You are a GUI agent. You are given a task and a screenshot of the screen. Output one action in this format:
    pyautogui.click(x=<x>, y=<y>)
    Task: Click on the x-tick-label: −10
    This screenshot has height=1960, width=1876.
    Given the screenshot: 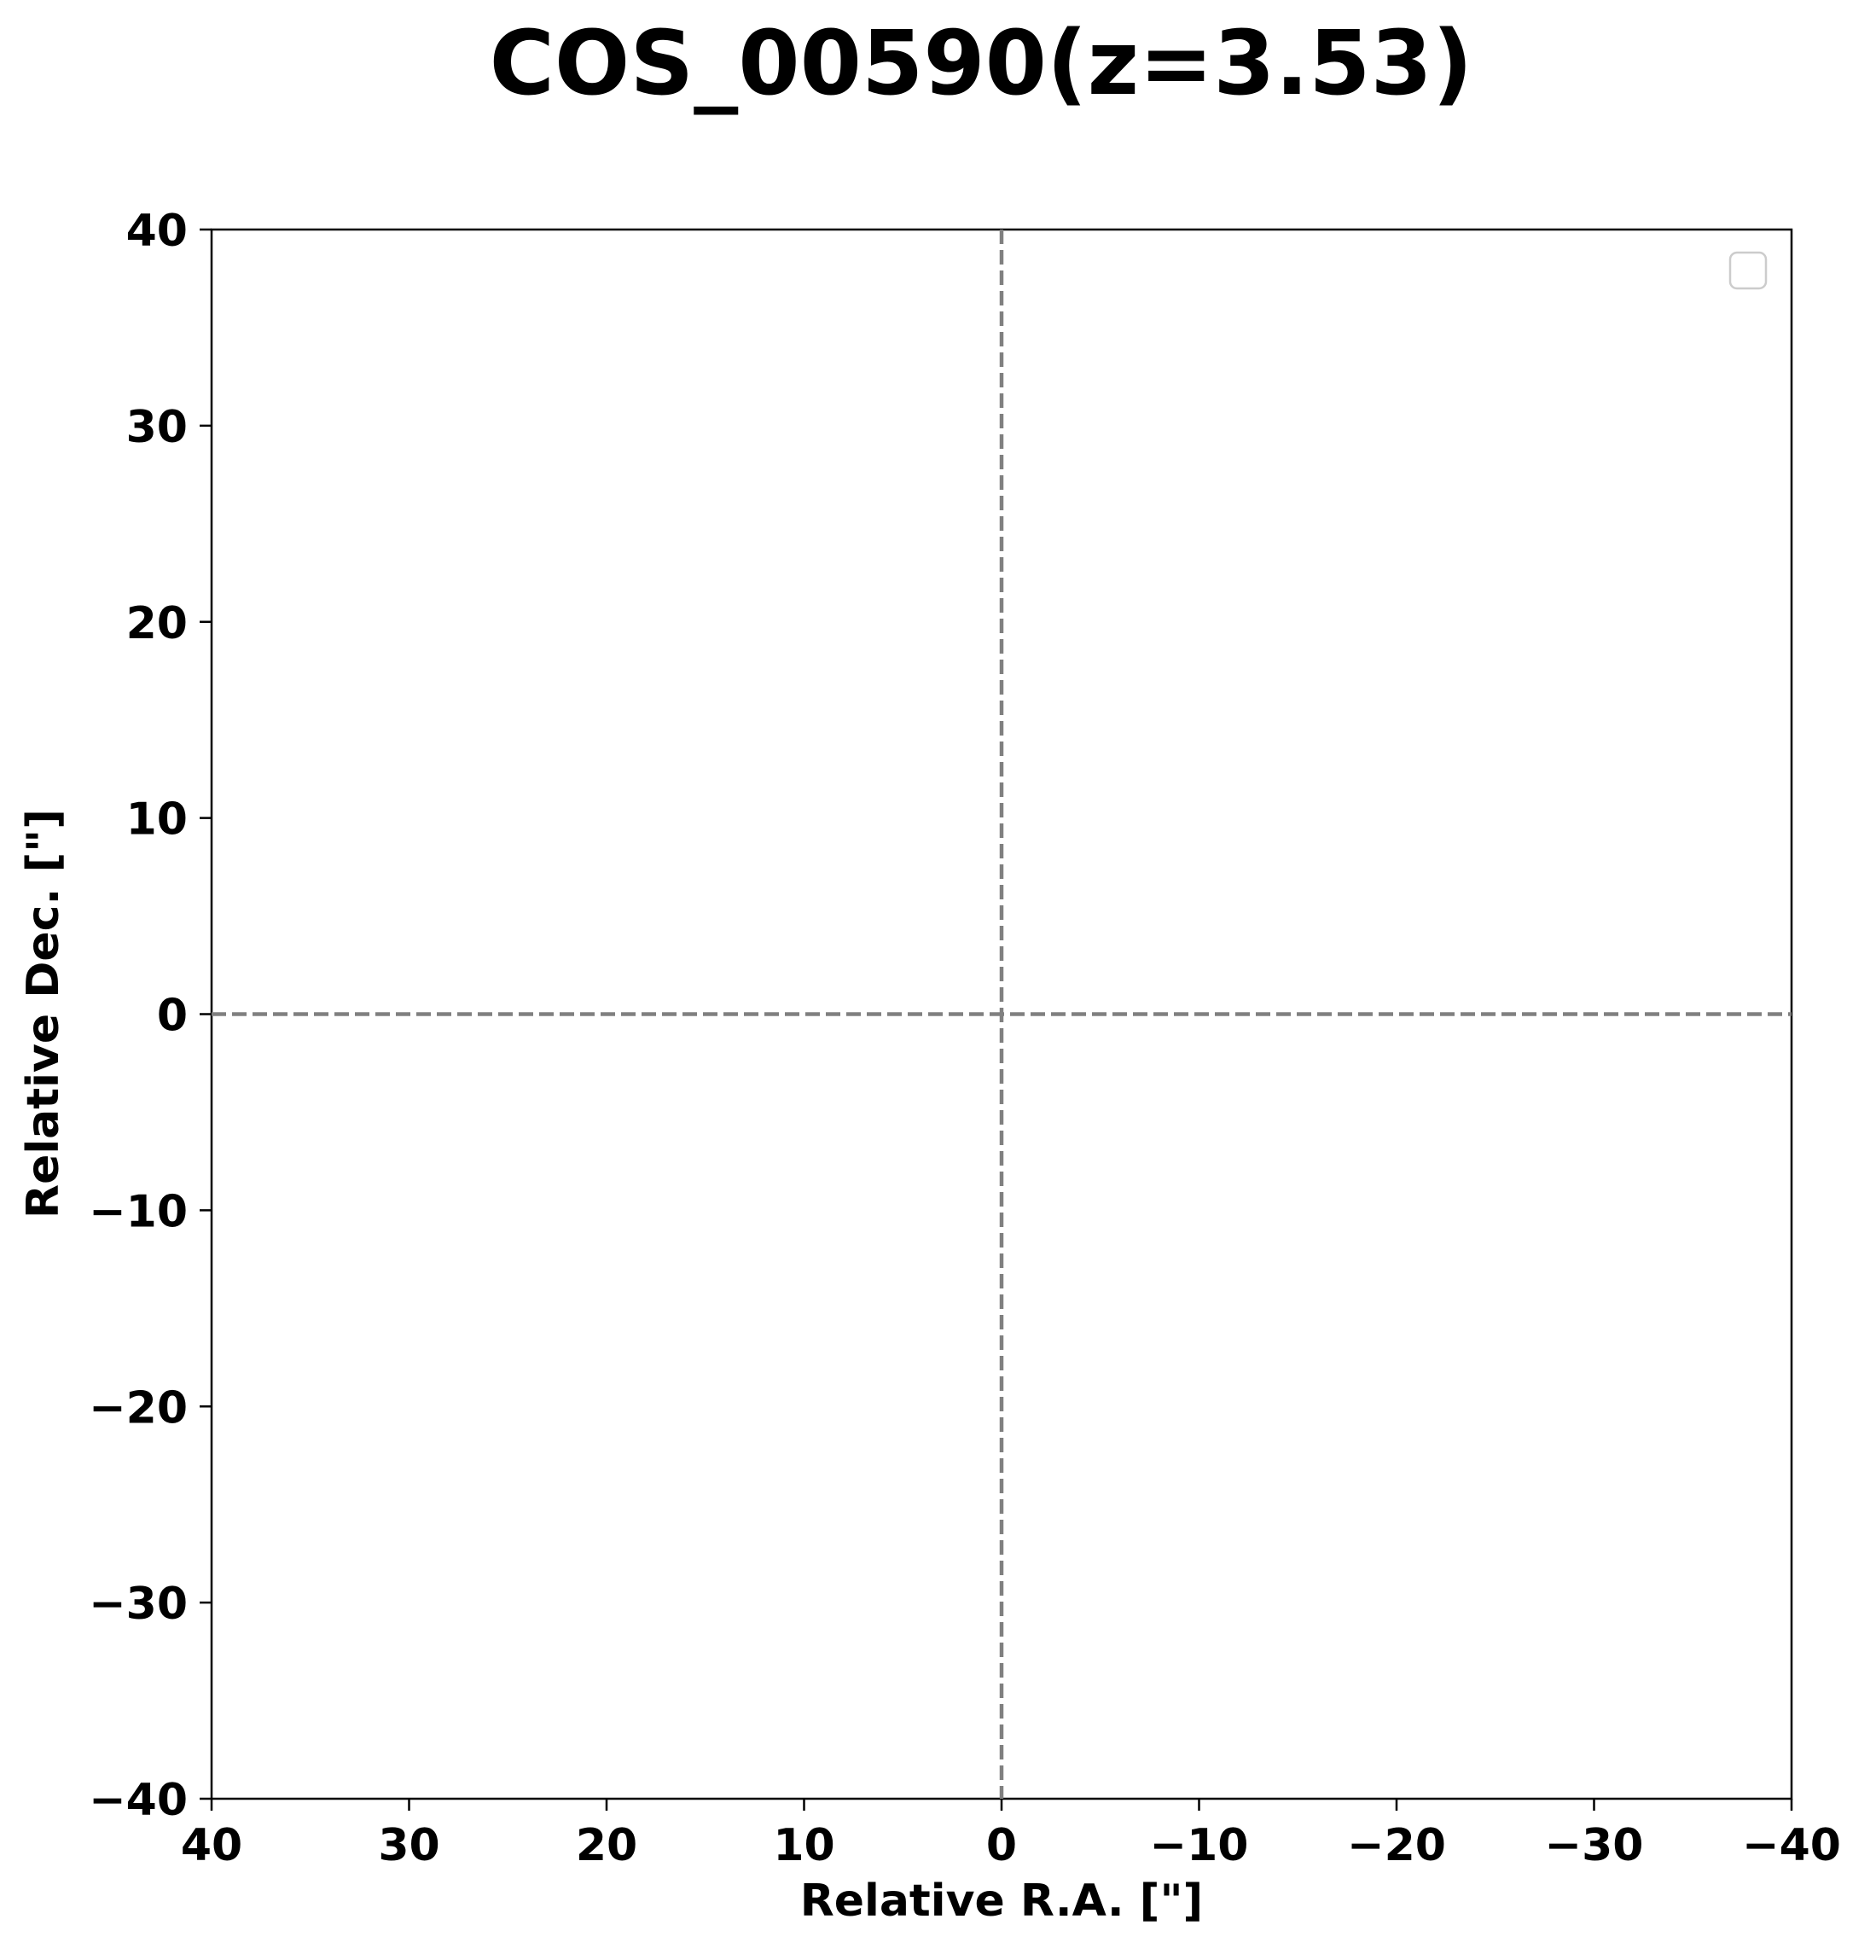 What is the action you would take?
    pyautogui.click(x=1199, y=1845)
    